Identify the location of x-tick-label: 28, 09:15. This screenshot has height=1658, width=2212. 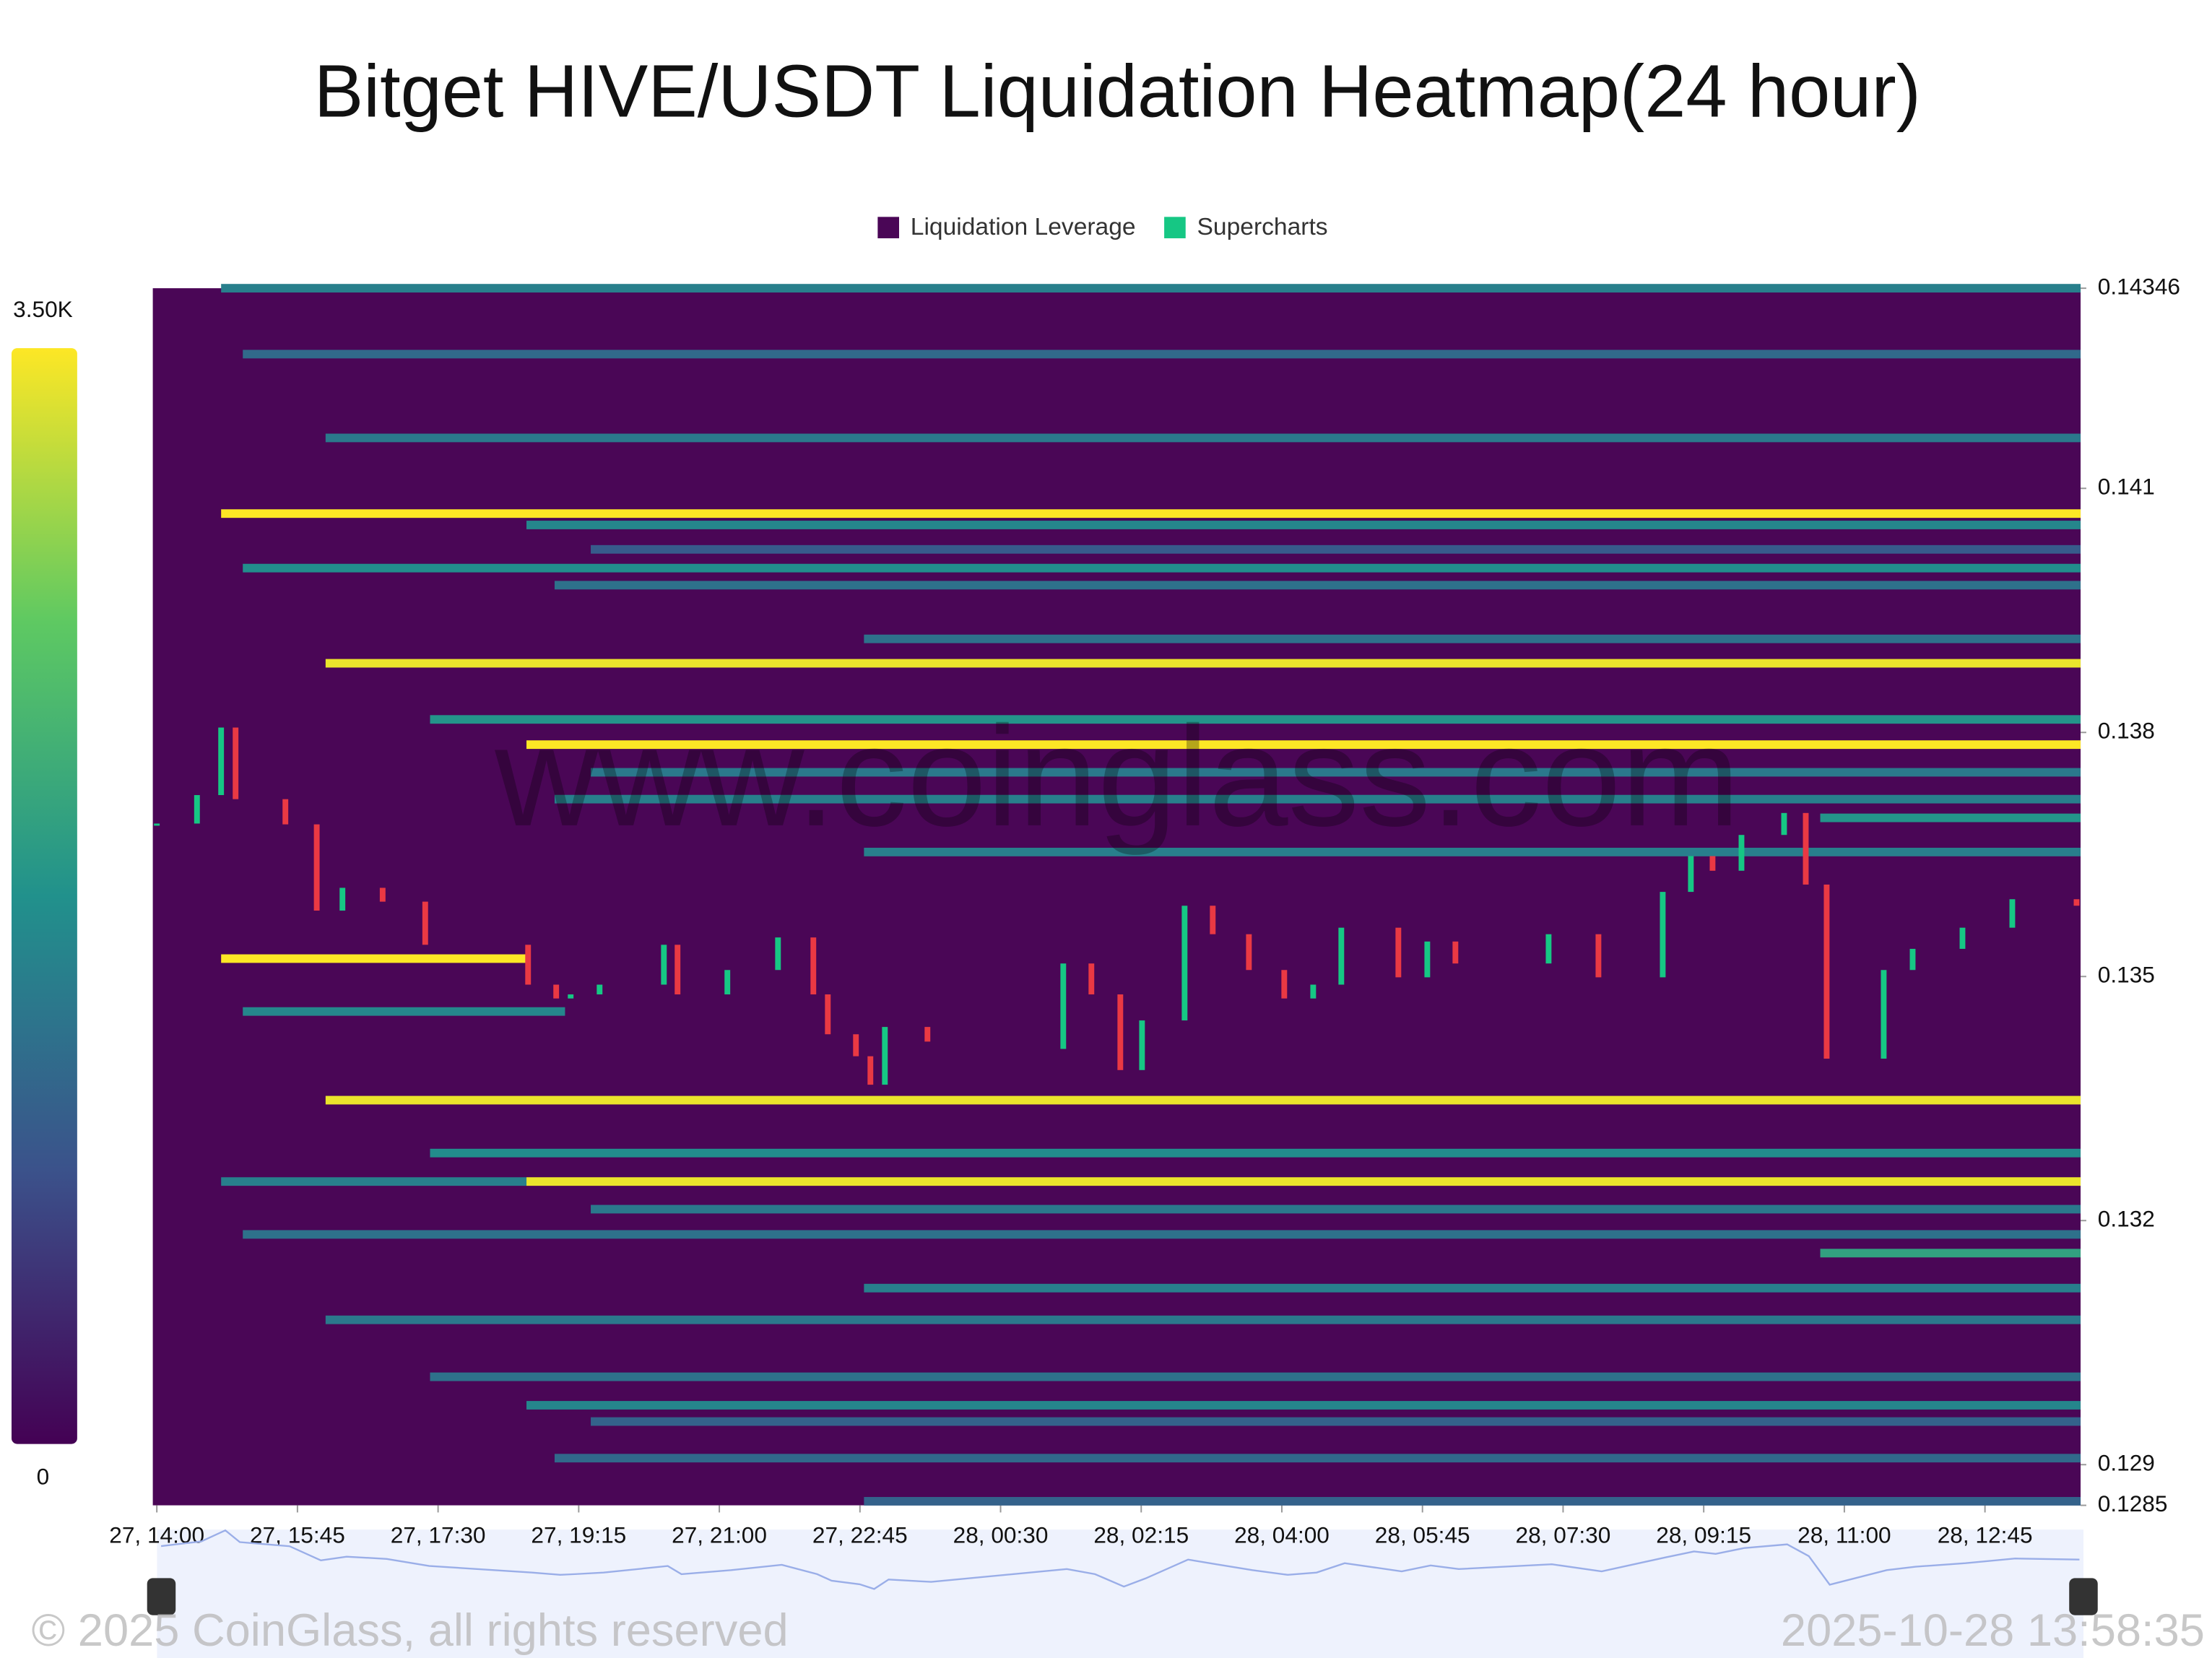
(1704, 1535).